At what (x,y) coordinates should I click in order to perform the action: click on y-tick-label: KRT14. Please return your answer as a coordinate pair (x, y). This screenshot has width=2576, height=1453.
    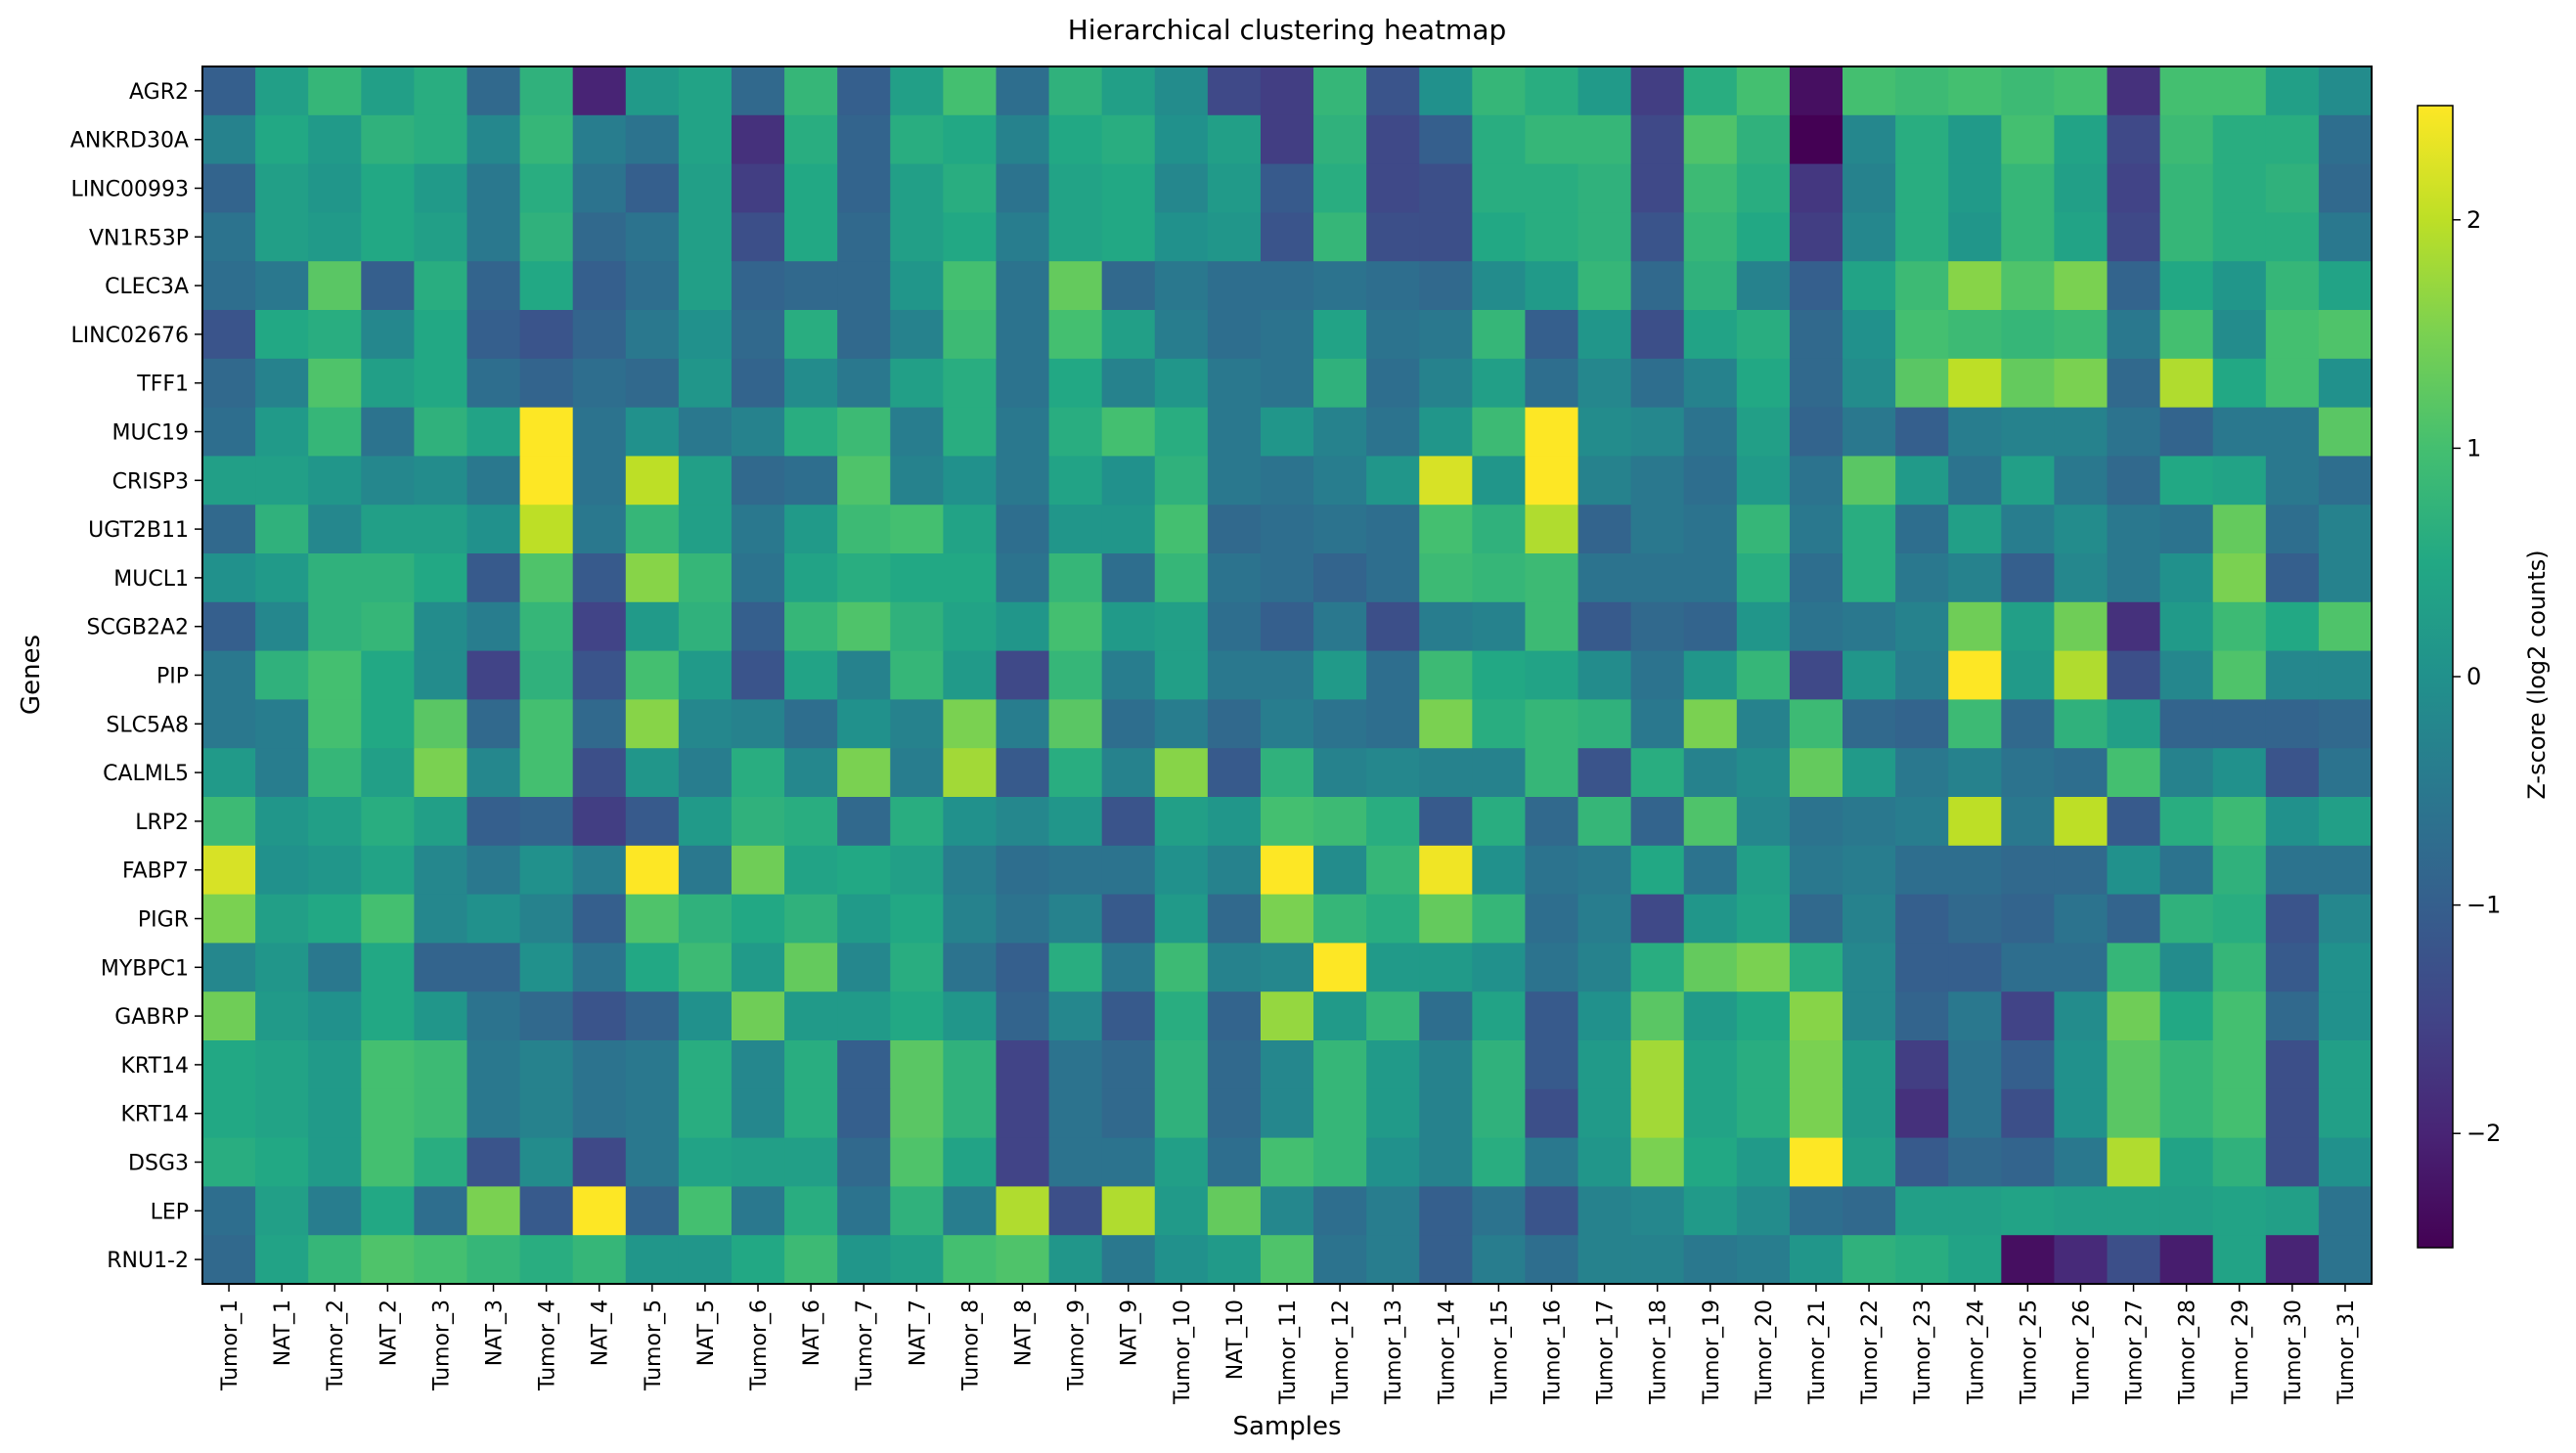
    Looking at the image, I should click on (154, 1067).